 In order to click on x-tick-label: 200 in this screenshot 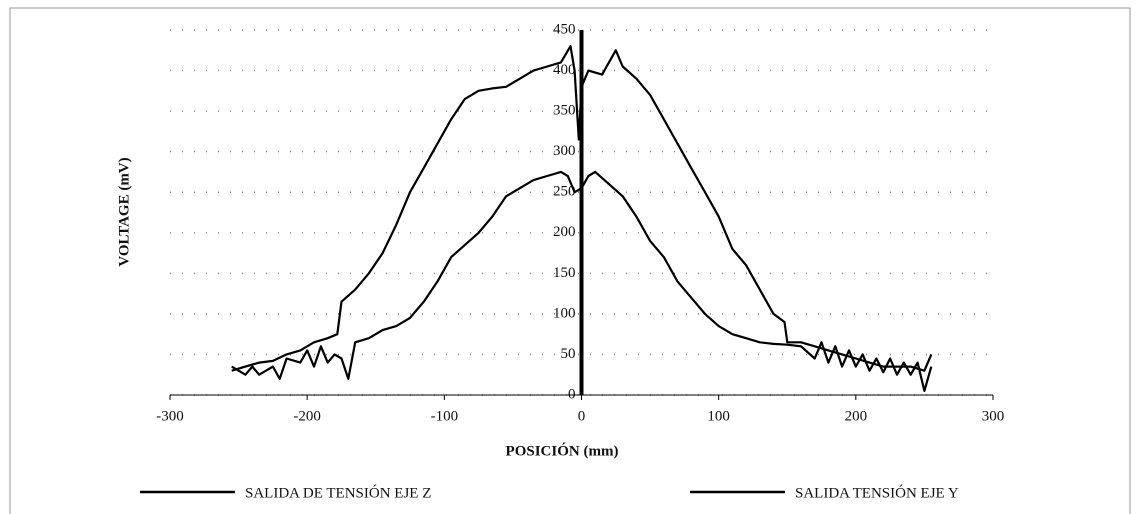, I will do `click(856, 416)`.